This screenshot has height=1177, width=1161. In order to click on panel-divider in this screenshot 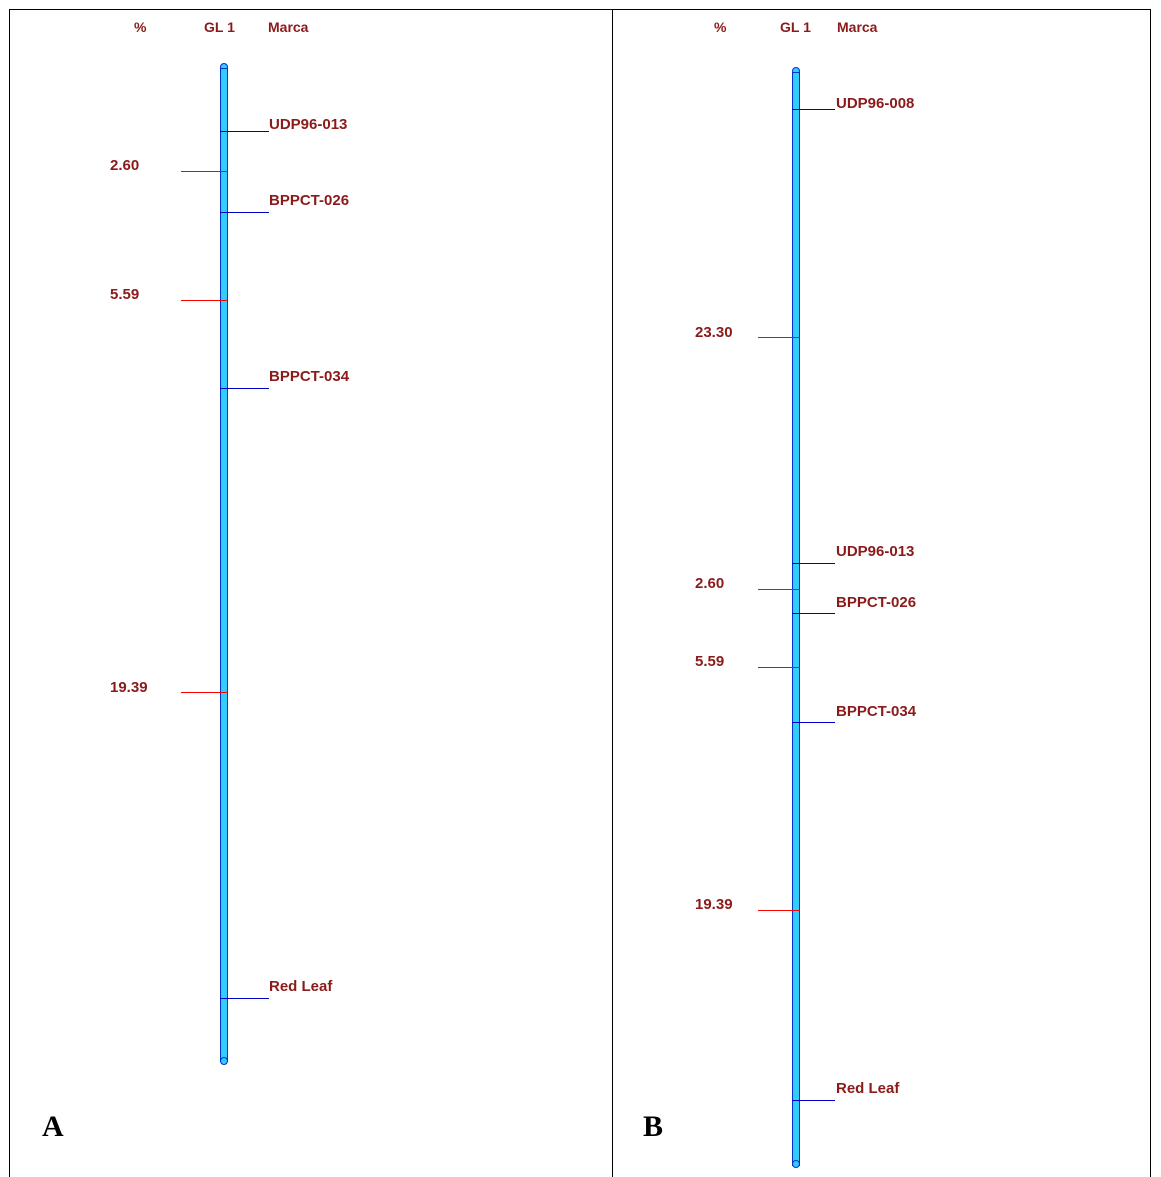, I will do `click(612, 593)`.